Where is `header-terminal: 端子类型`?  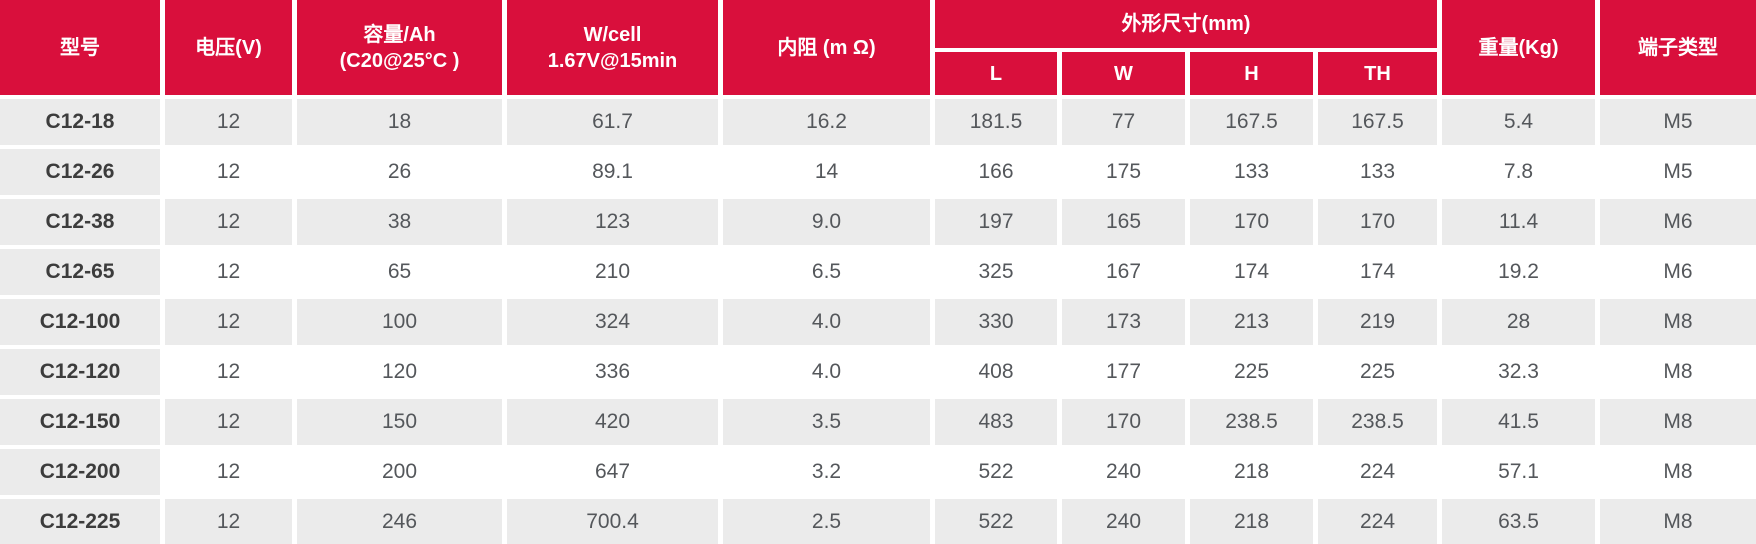 header-terminal: 端子类型 is located at coordinates (1678, 47).